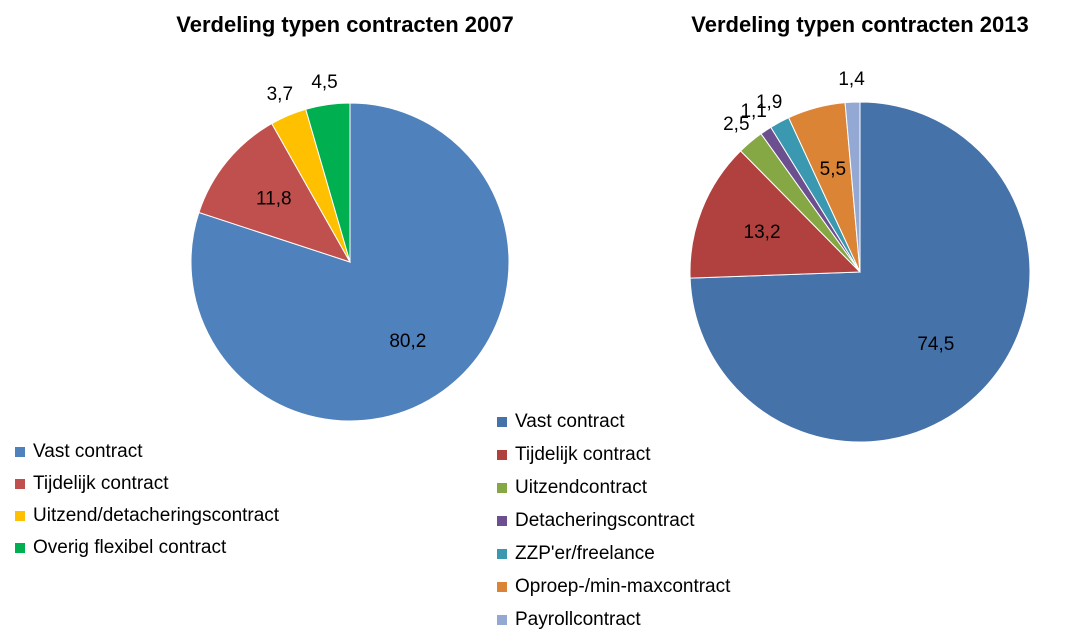  What do you see at coordinates (156, 515) in the screenshot?
I see `legend-label: Uitzend/detacheringscontract` at bounding box center [156, 515].